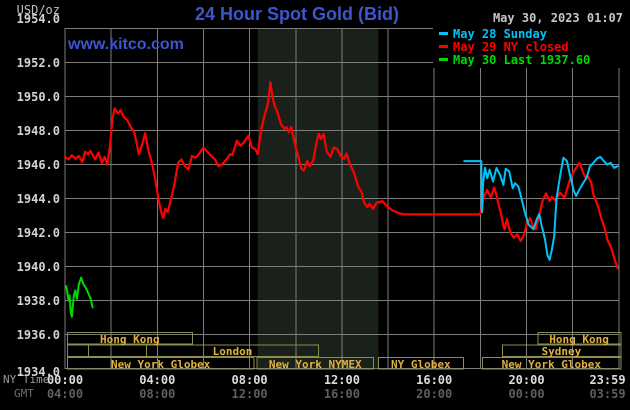  What do you see at coordinates (38, 371) in the screenshot?
I see `y-tick-label: 1934.0` at bounding box center [38, 371].